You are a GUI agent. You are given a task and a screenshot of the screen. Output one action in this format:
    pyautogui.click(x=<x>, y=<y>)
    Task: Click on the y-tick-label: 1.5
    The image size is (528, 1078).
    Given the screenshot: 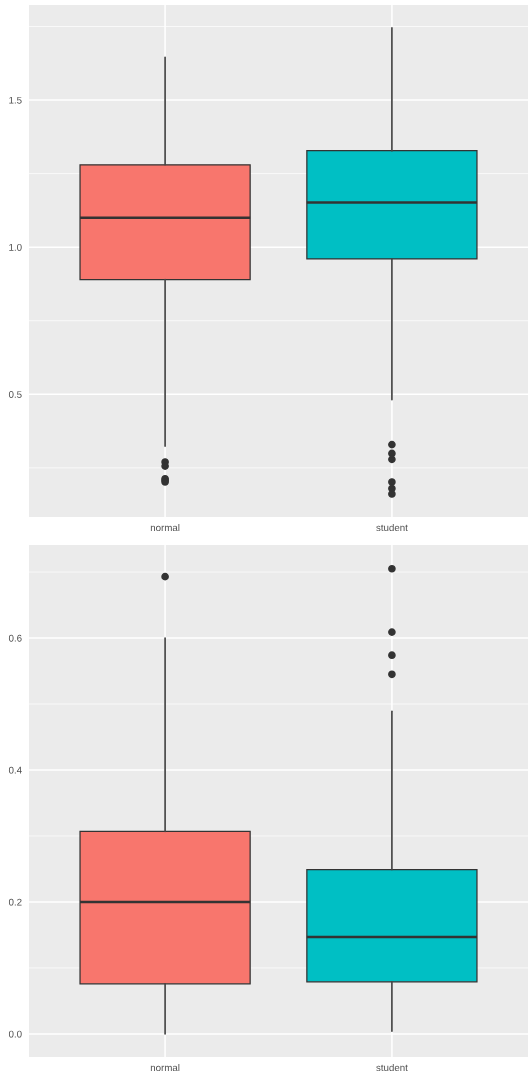 What is the action you would take?
    pyautogui.click(x=15, y=100)
    